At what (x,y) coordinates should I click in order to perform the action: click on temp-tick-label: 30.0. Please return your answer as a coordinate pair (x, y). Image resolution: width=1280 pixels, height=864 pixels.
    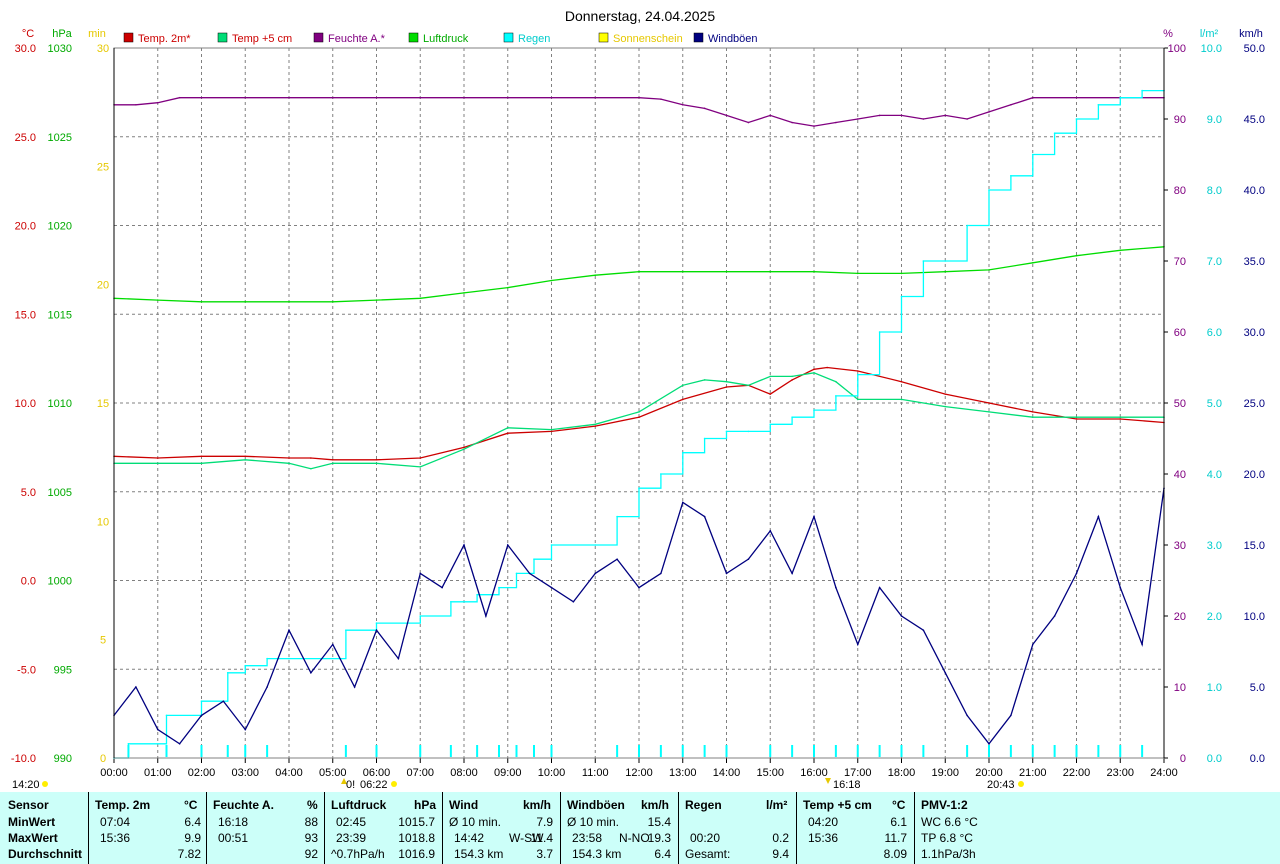
    Looking at the image, I should click on (25, 49).